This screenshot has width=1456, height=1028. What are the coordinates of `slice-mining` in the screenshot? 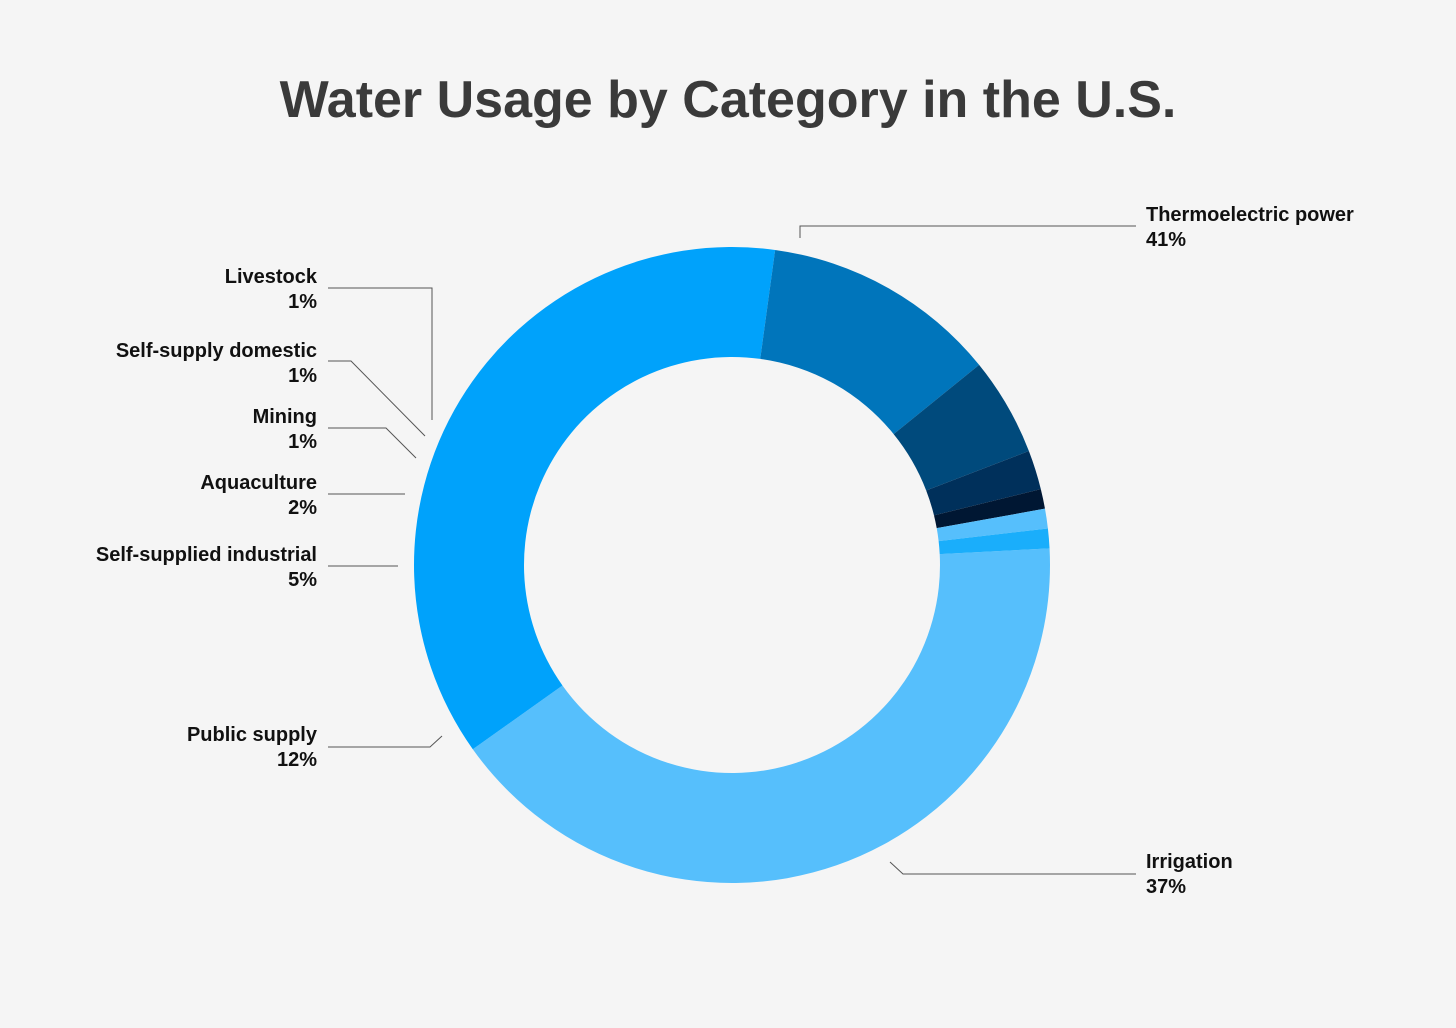 It's located at (989, 509).